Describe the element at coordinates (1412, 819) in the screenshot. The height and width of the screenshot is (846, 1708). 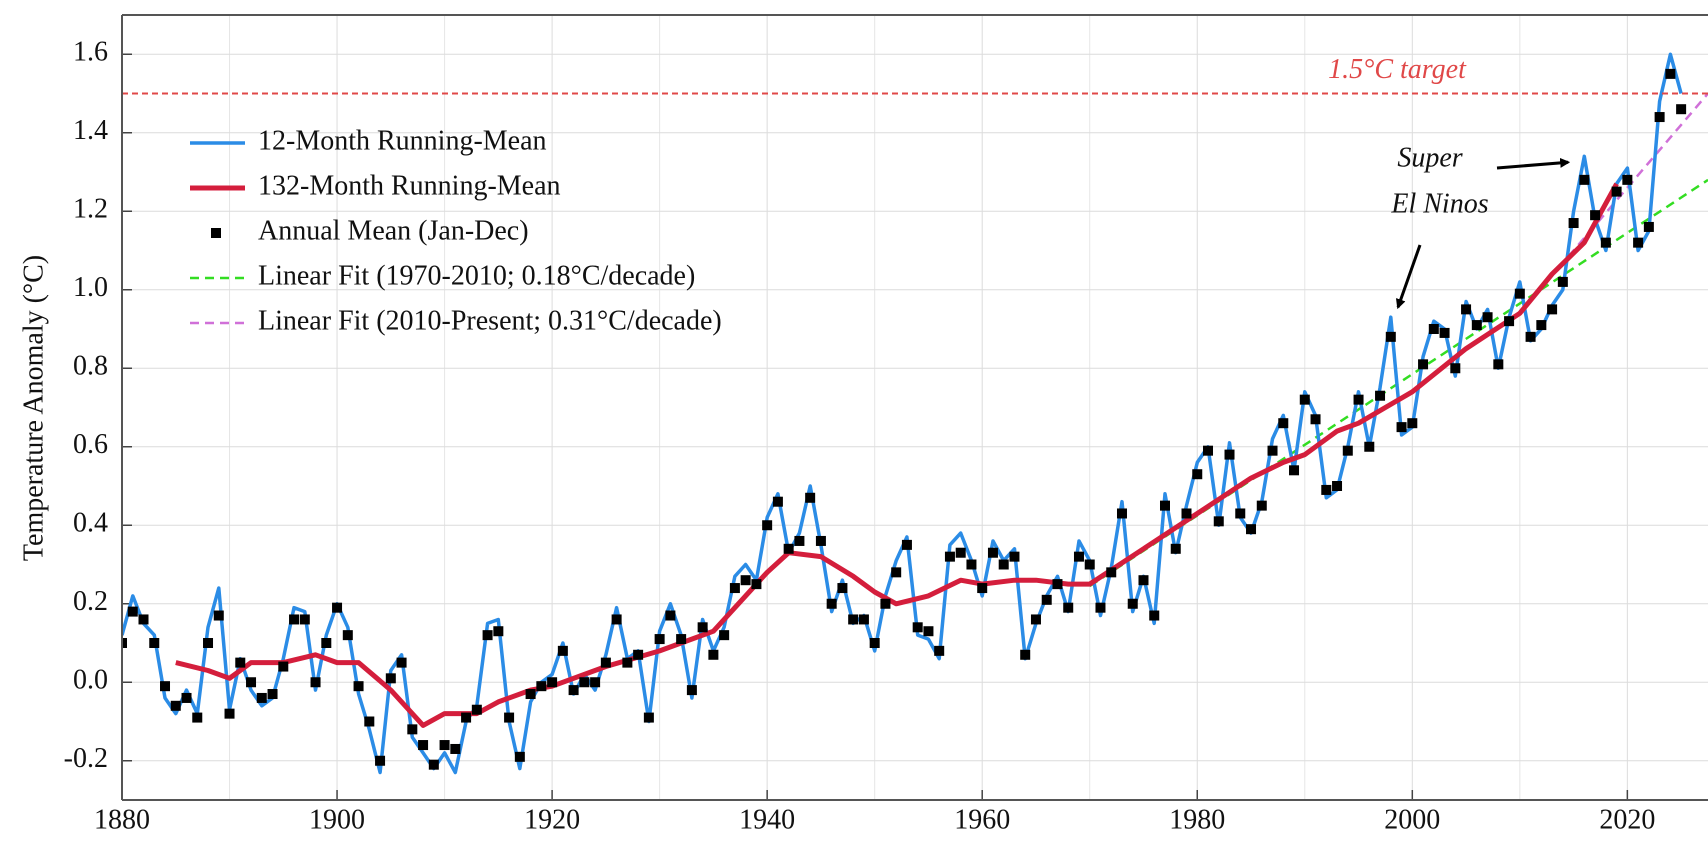
I see `x-tick-label: 2000` at that location.